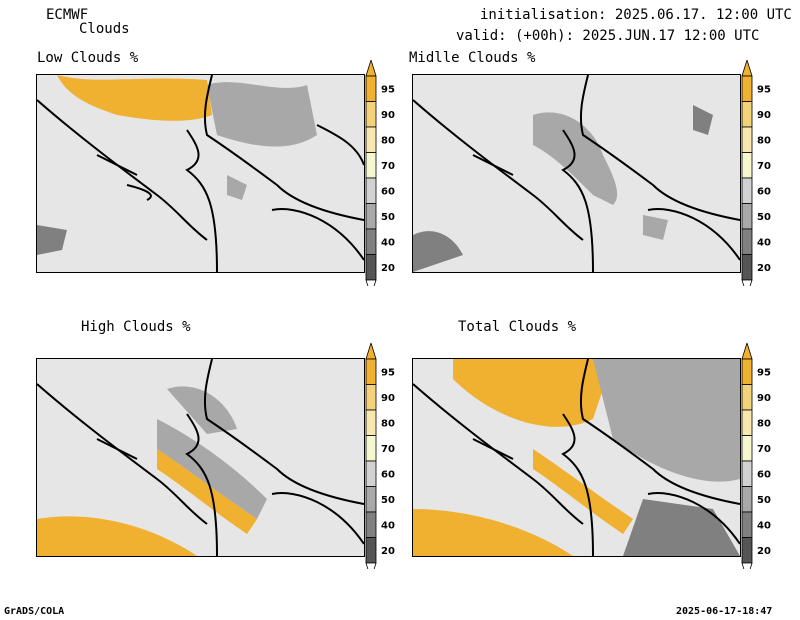 This screenshot has height=620, width=800. What do you see at coordinates (472, 58) in the screenshot?
I see `panel-title-middle: Midlle Clouds %` at bounding box center [472, 58].